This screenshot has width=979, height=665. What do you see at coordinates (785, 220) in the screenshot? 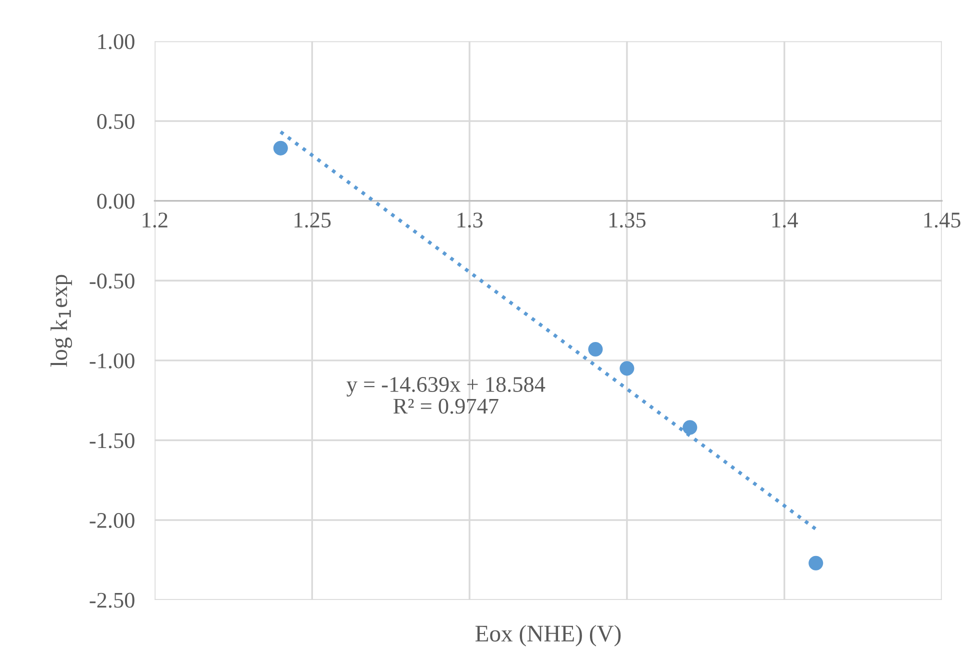
I see `x-tick-label: 1.4` at bounding box center [785, 220].